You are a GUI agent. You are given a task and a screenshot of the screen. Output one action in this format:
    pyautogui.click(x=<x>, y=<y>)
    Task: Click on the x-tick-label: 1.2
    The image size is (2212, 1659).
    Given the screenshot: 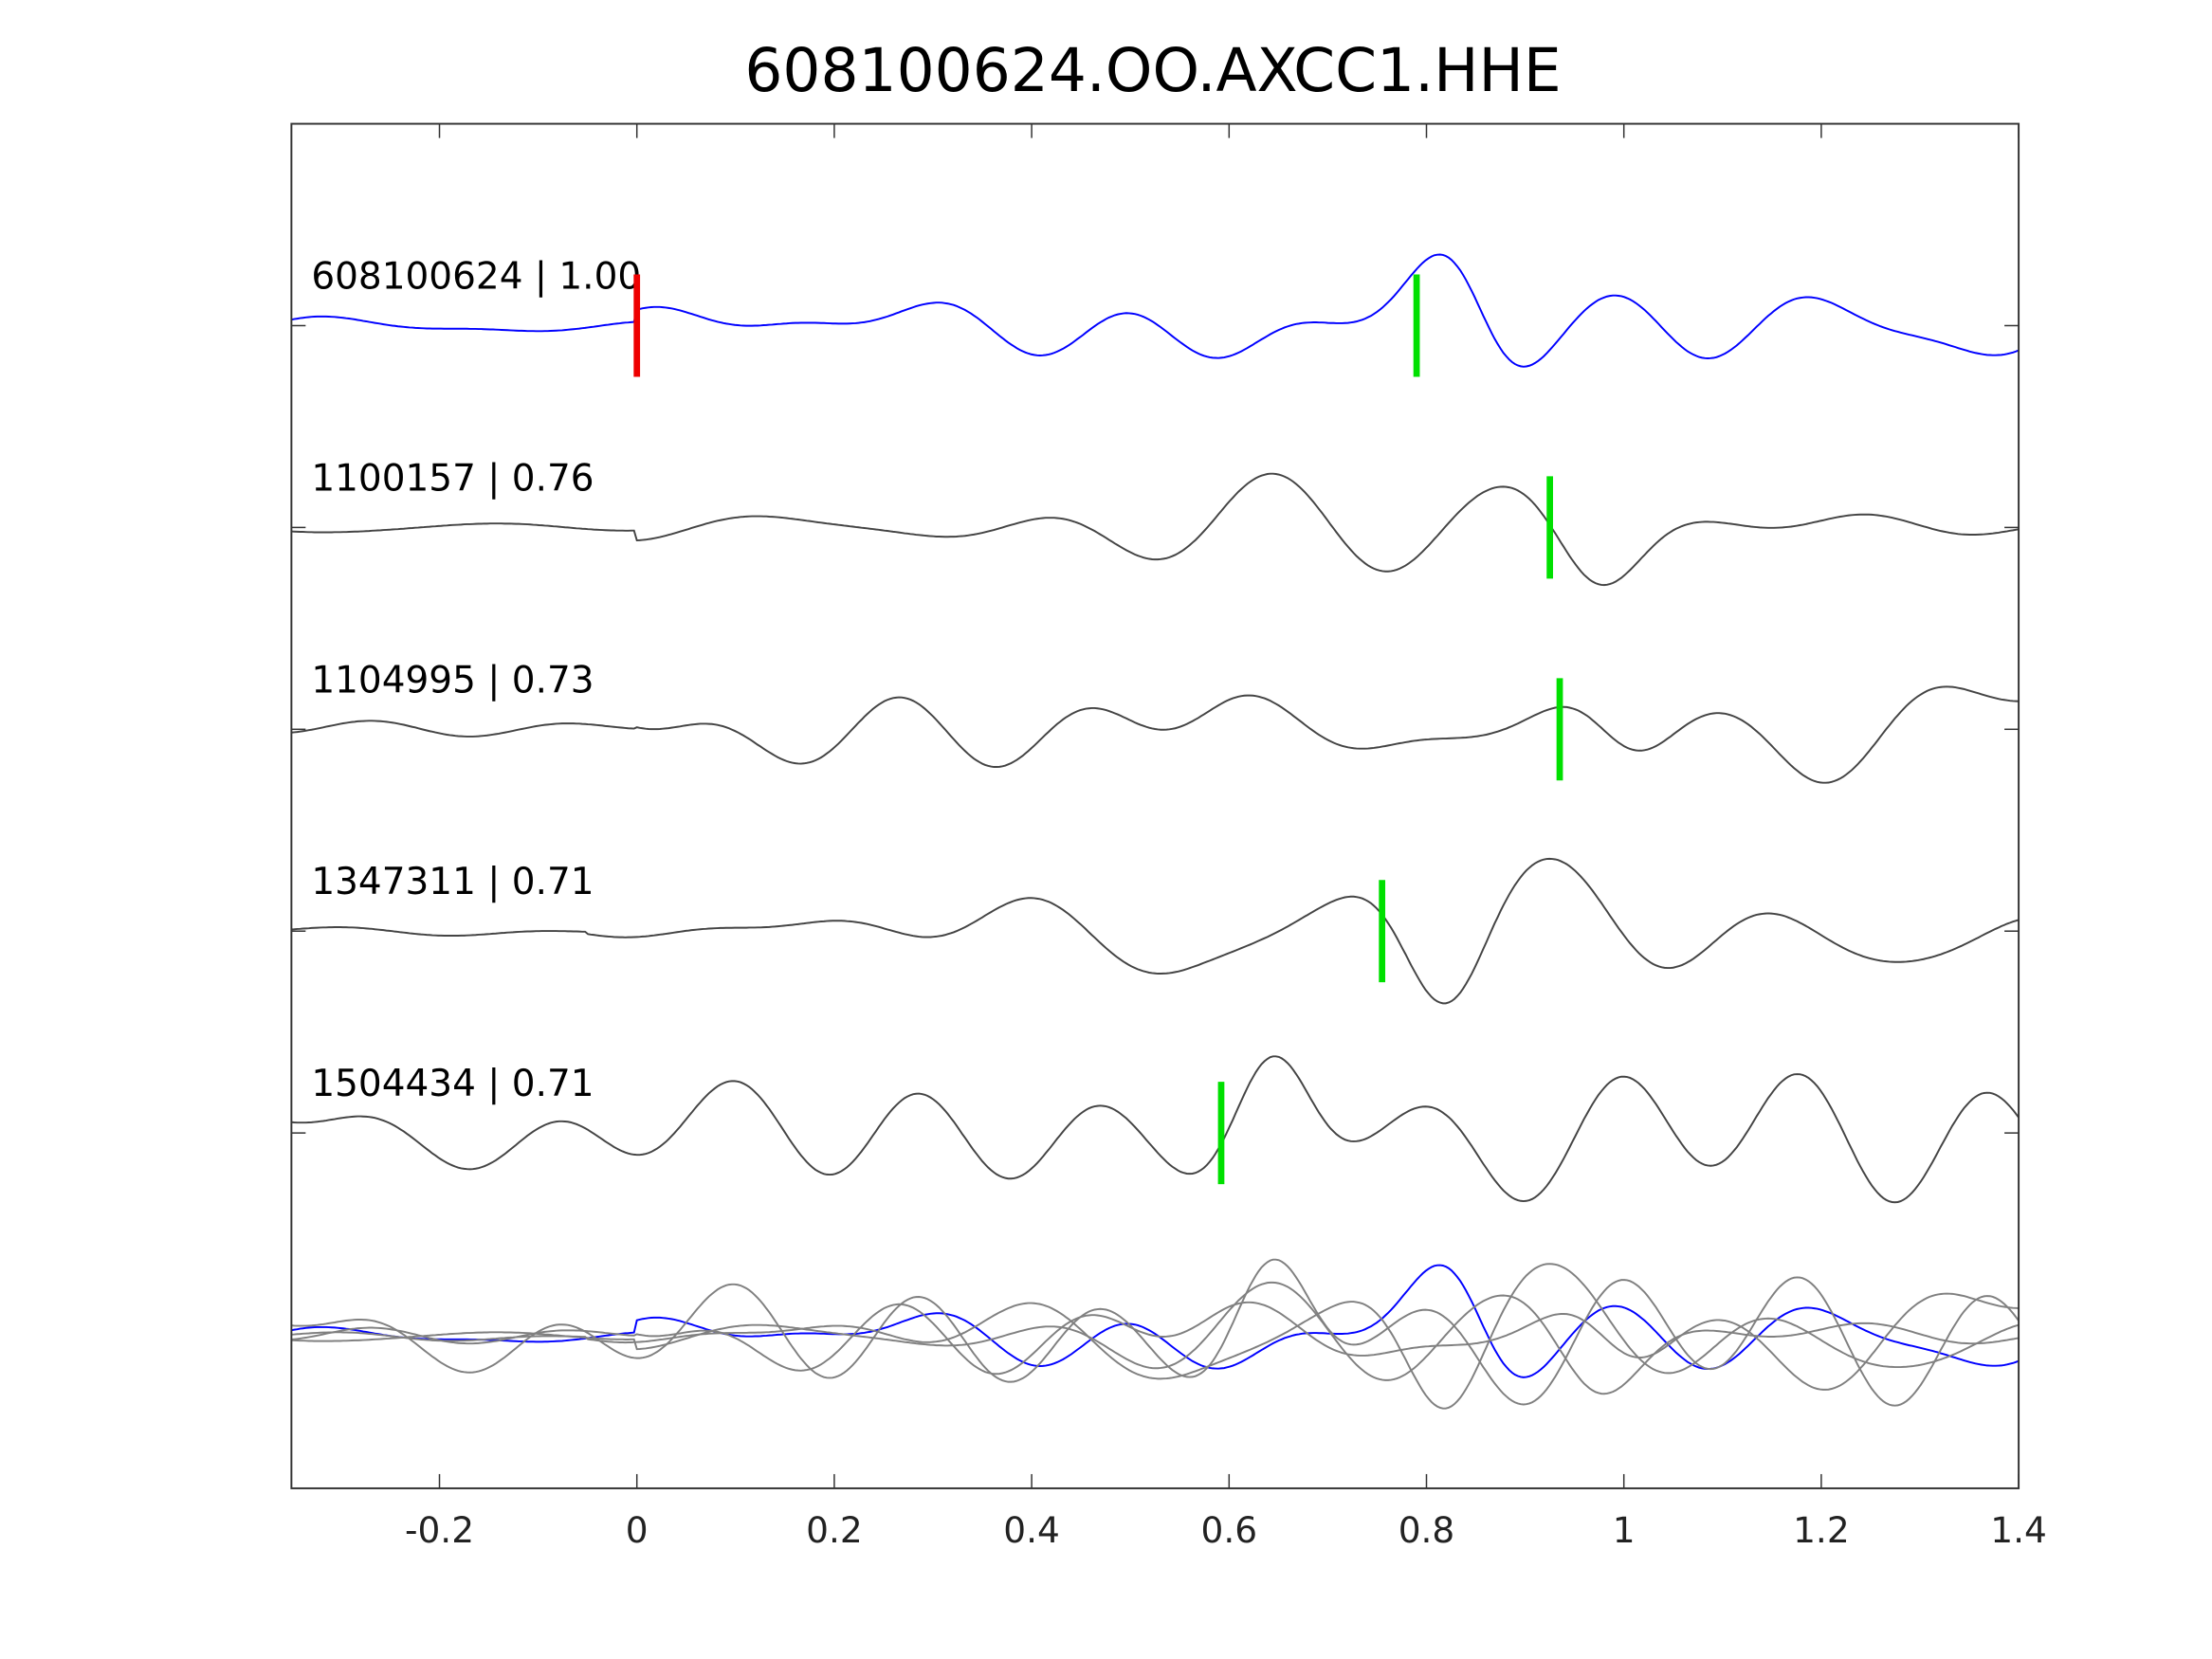 What is the action you would take?
    pyautogui.click(x=1821, y=1530)
    